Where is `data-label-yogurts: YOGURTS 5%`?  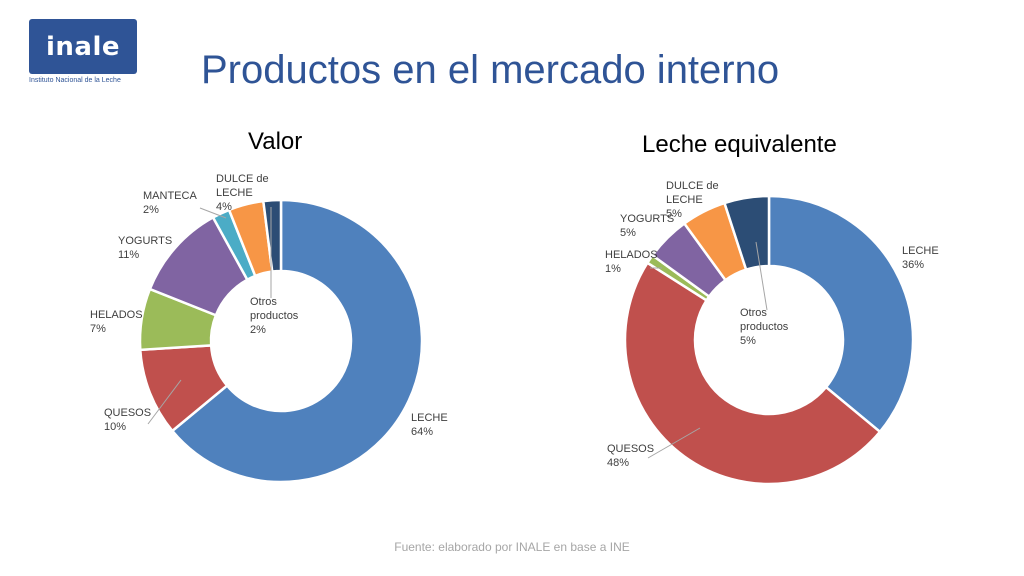
data-label-yogurts: YOGURTS 5% is located at coordinates (647, 226).